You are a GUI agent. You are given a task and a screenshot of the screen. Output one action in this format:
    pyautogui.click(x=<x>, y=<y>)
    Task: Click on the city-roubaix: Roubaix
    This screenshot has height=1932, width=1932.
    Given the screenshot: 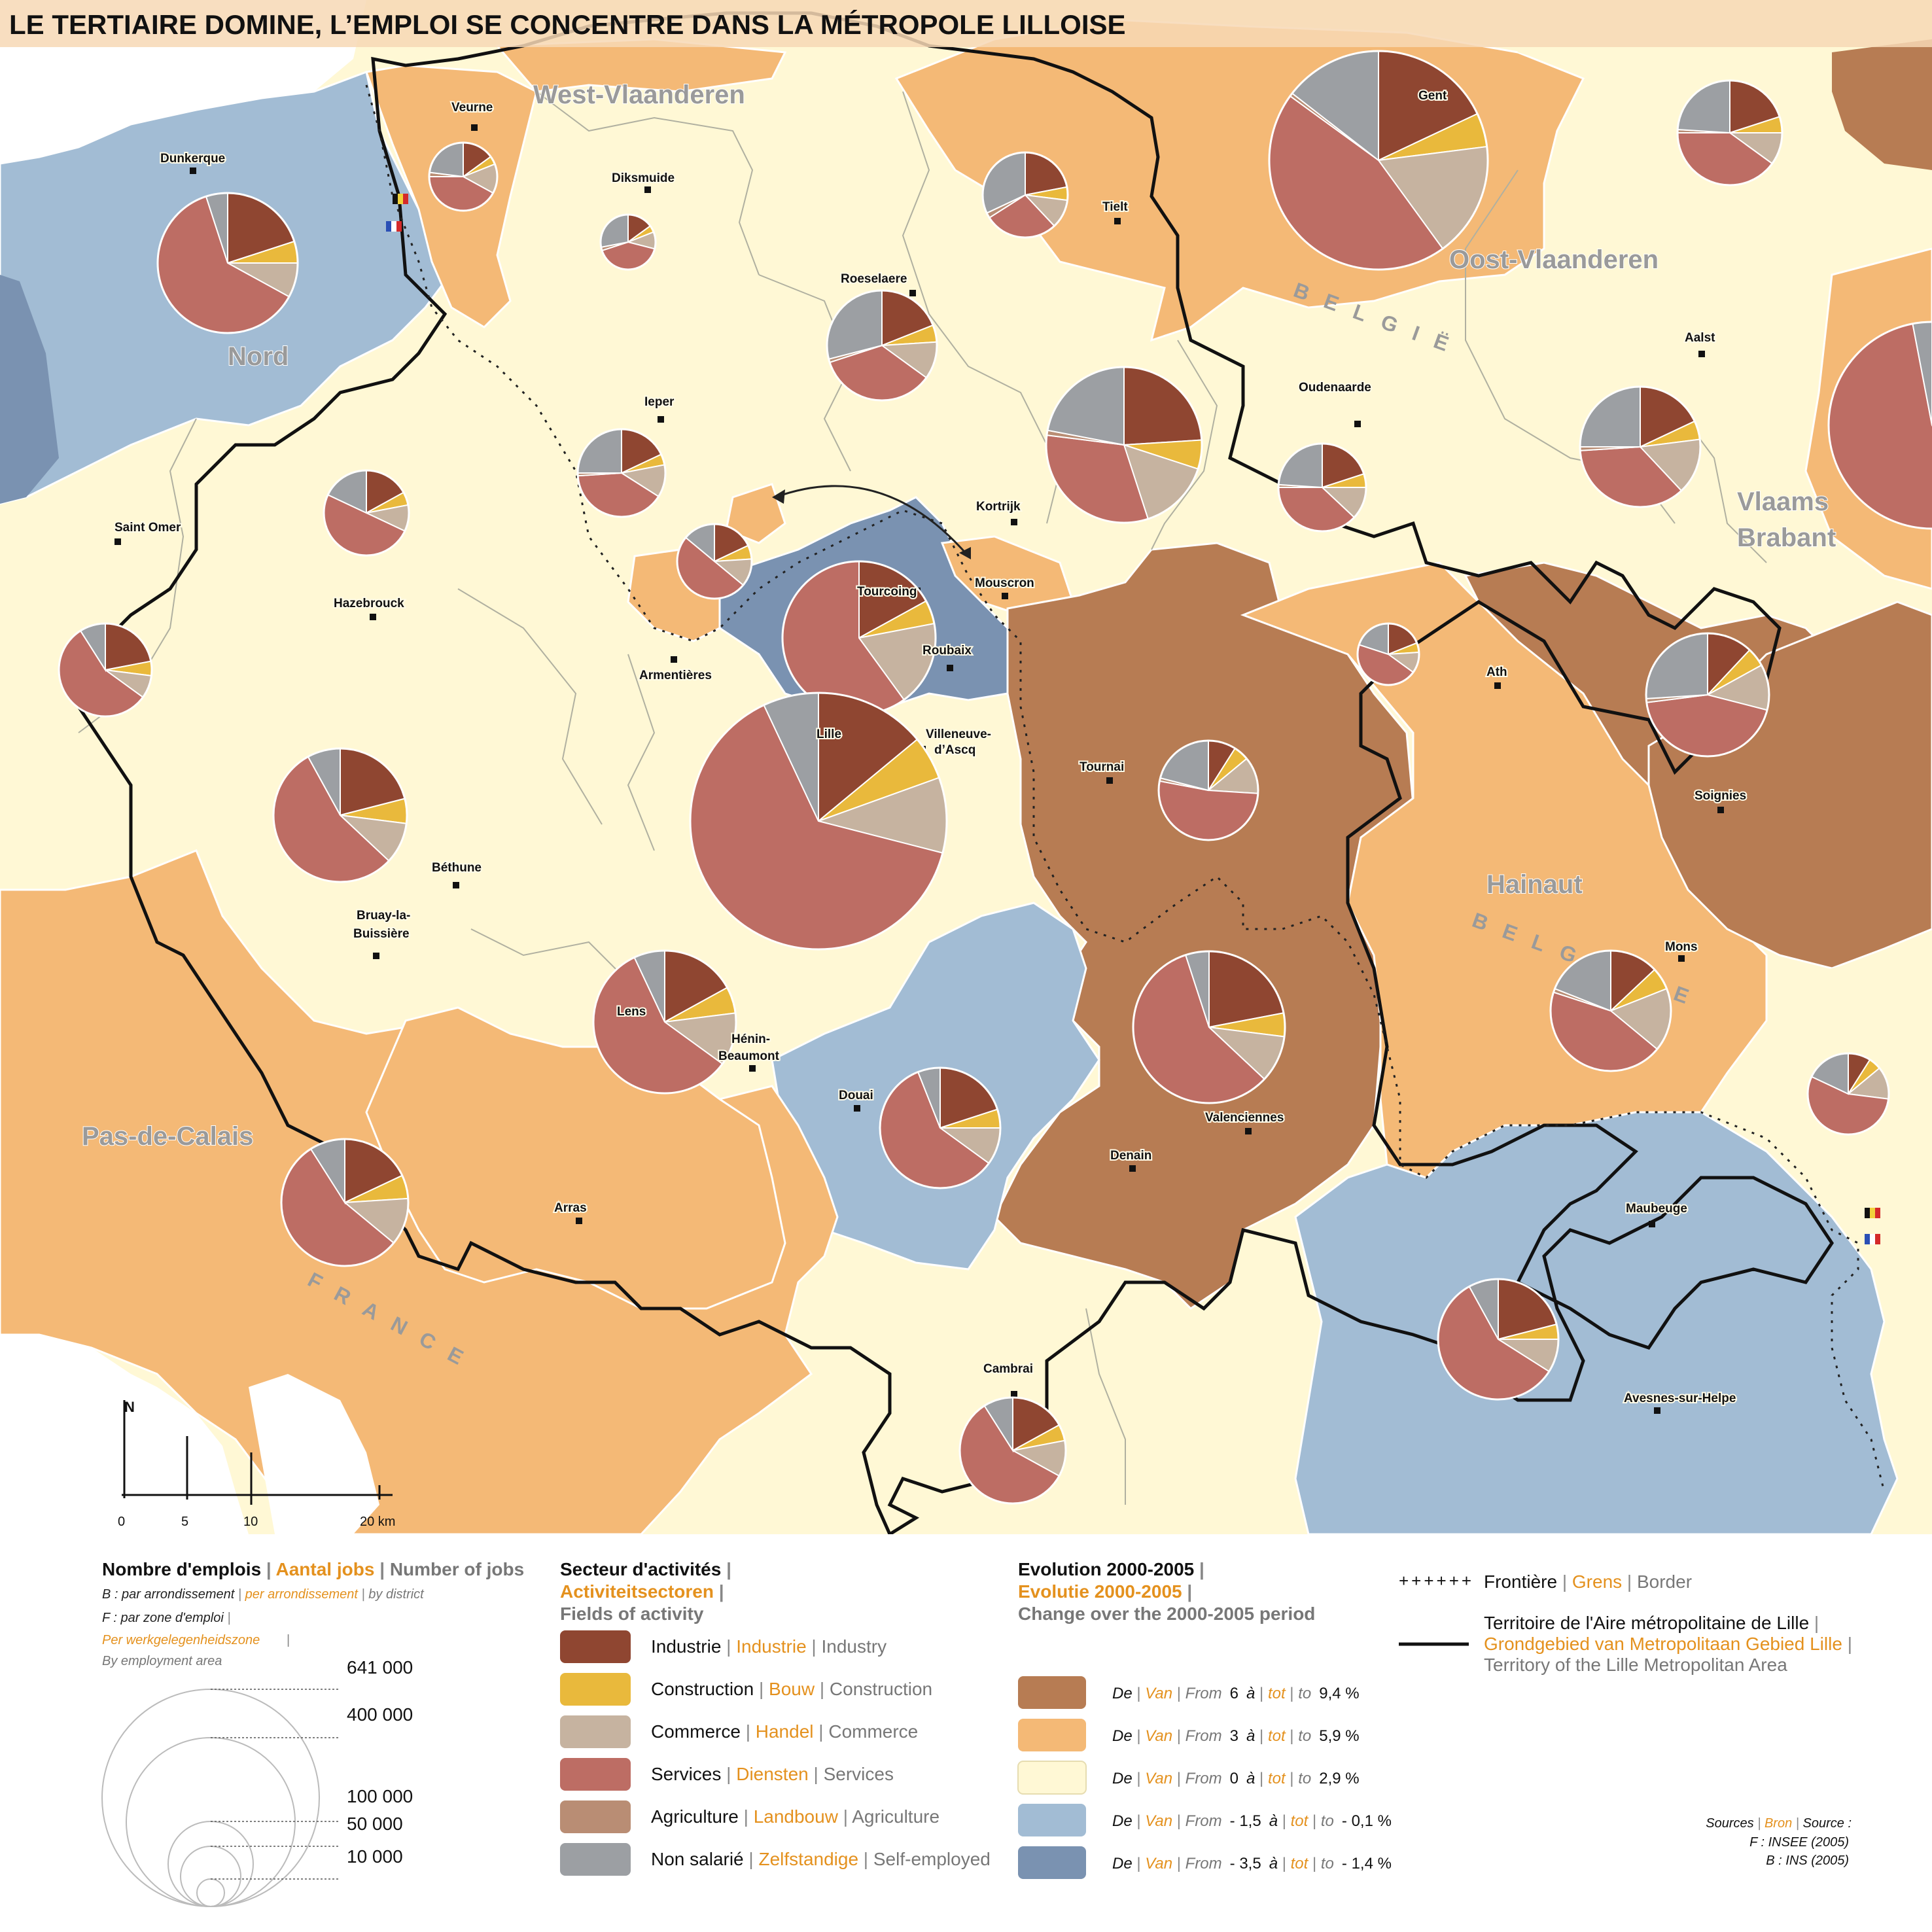 What is the action you would take?
    pyautogui.click(x=947, y=651)
    